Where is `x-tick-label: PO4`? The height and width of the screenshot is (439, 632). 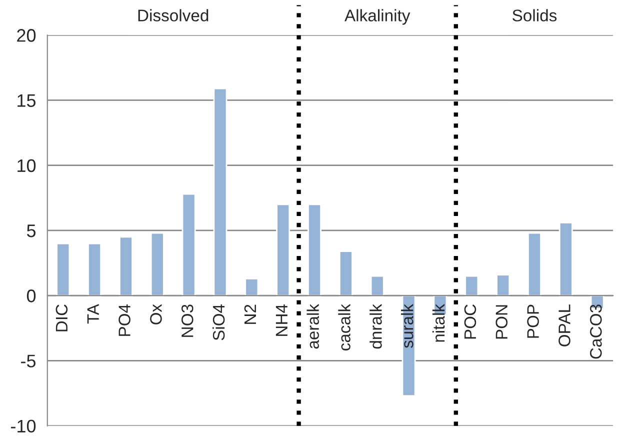 x-tick-label: PO4 is located at coordinates (124, 320).